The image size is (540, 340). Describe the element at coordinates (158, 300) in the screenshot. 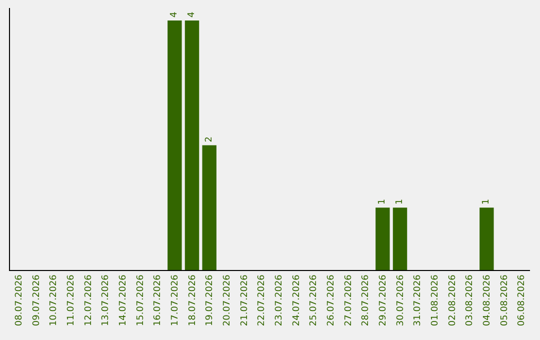

I see `x-tick-label: 16.07.2026` at that location.